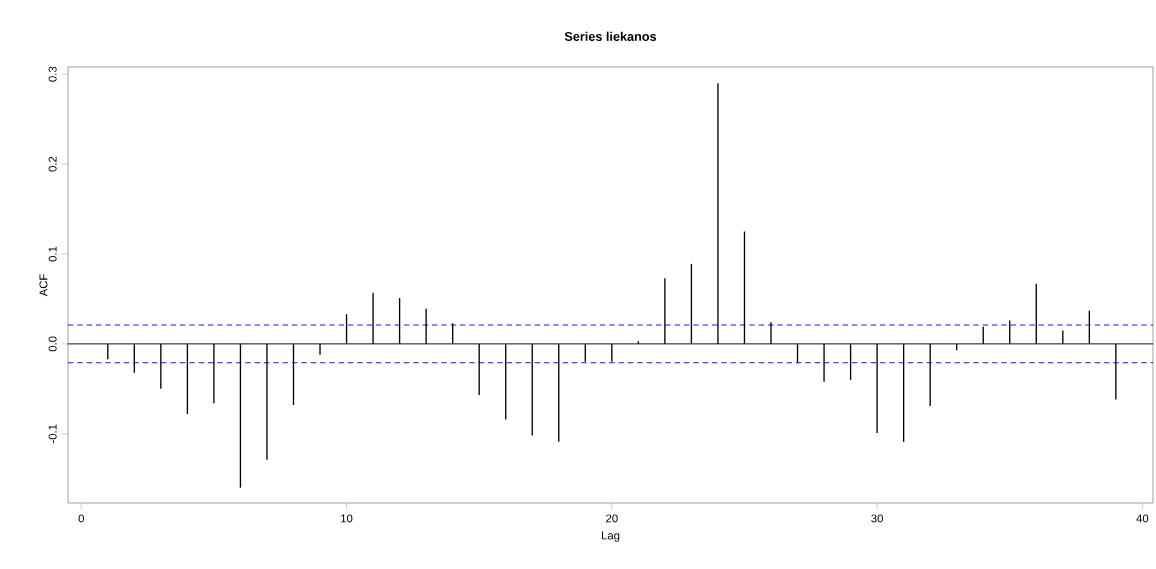  What do you see at coordinates (52, 344) in the screenshot?
I see `y-tick-label: 0.0` at bounding box center [52, 344].